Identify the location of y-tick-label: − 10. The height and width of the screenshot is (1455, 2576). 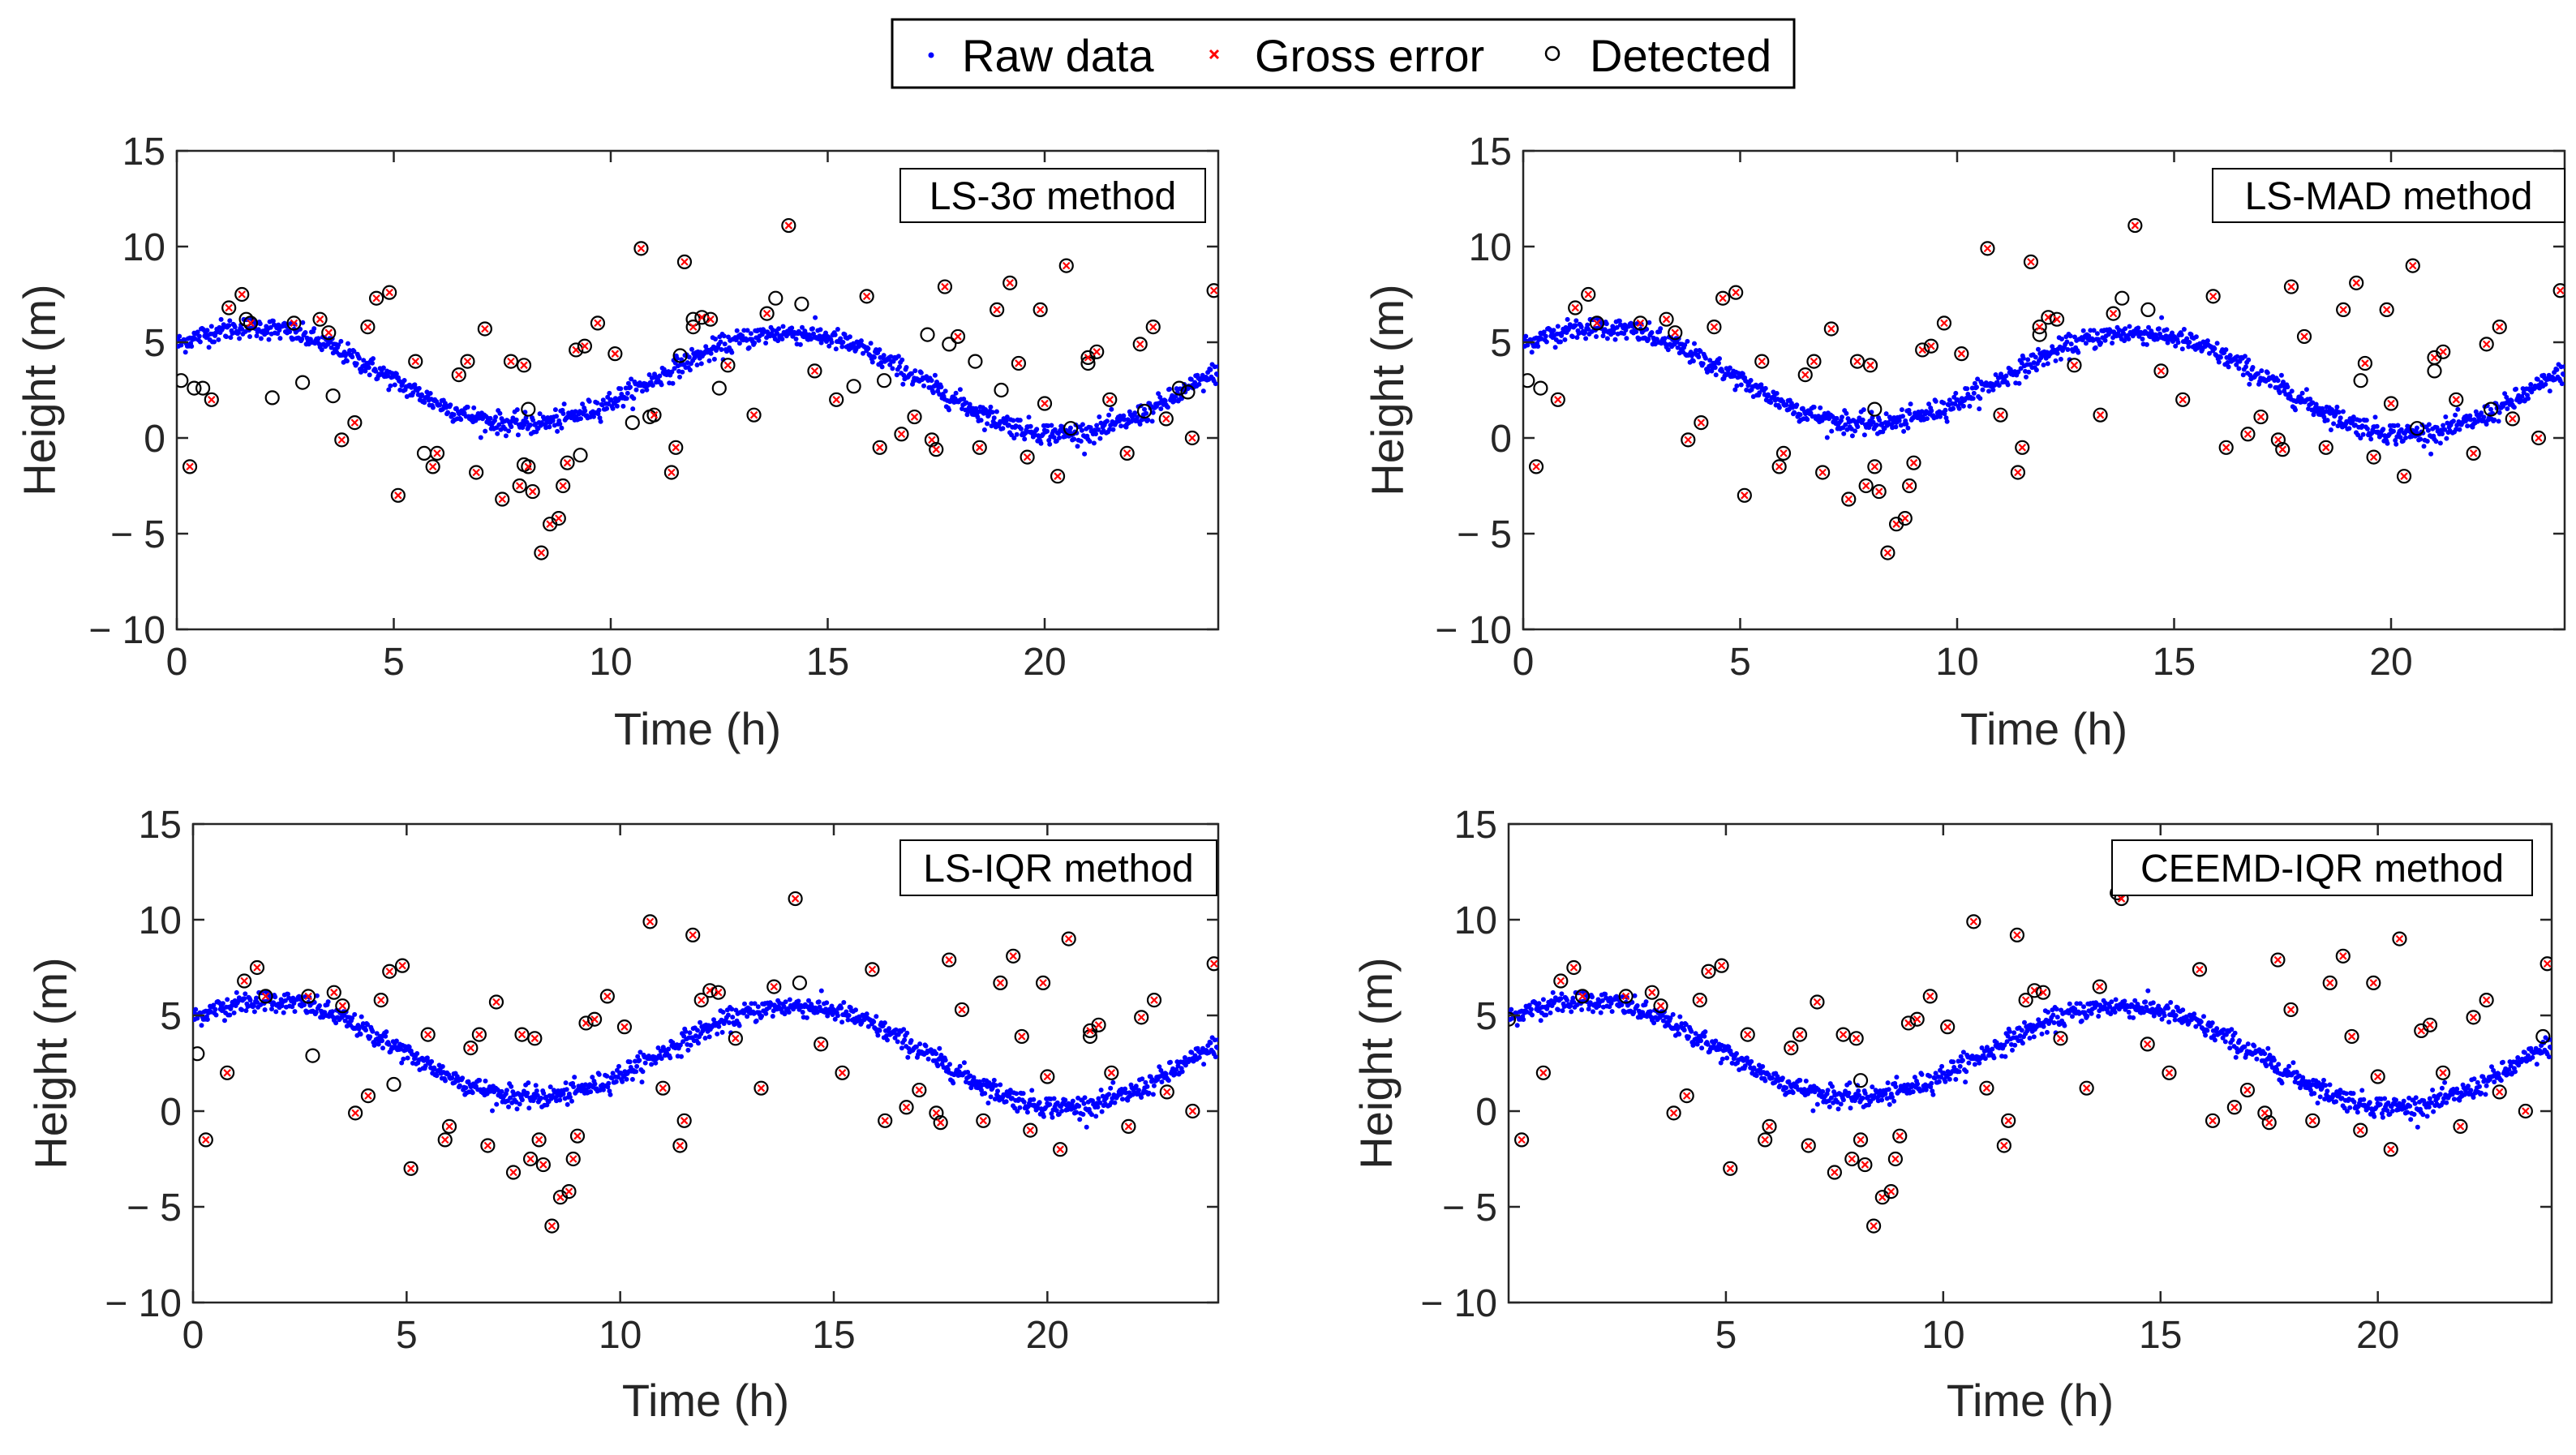
(126, 631).